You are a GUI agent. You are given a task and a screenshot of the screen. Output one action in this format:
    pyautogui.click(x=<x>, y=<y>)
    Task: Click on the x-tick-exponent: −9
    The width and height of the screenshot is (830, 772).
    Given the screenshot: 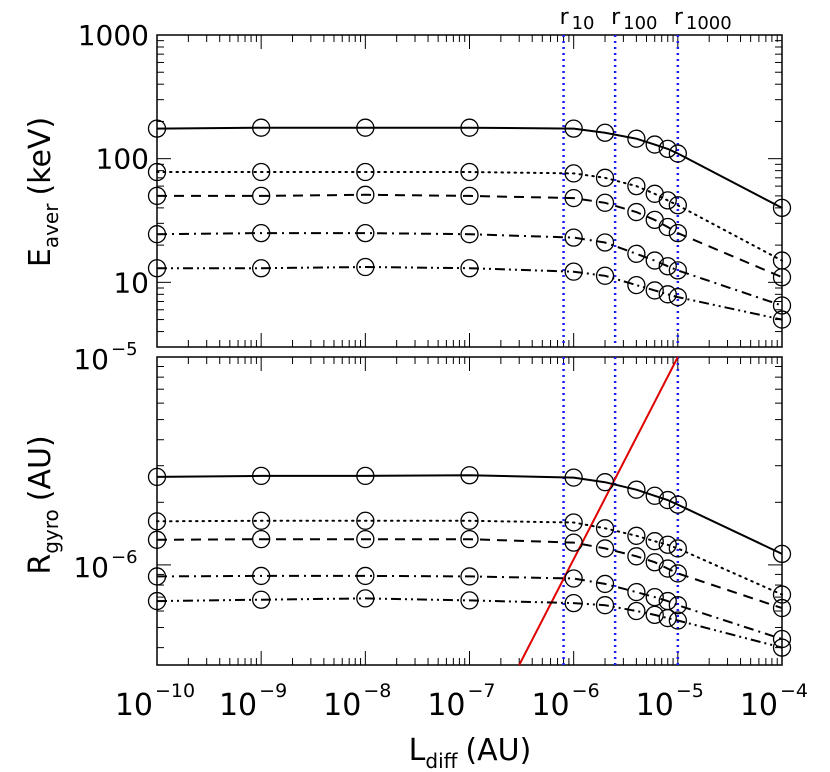 What is the action you would take?
    pyautogui.click(x=273, y=691)
    